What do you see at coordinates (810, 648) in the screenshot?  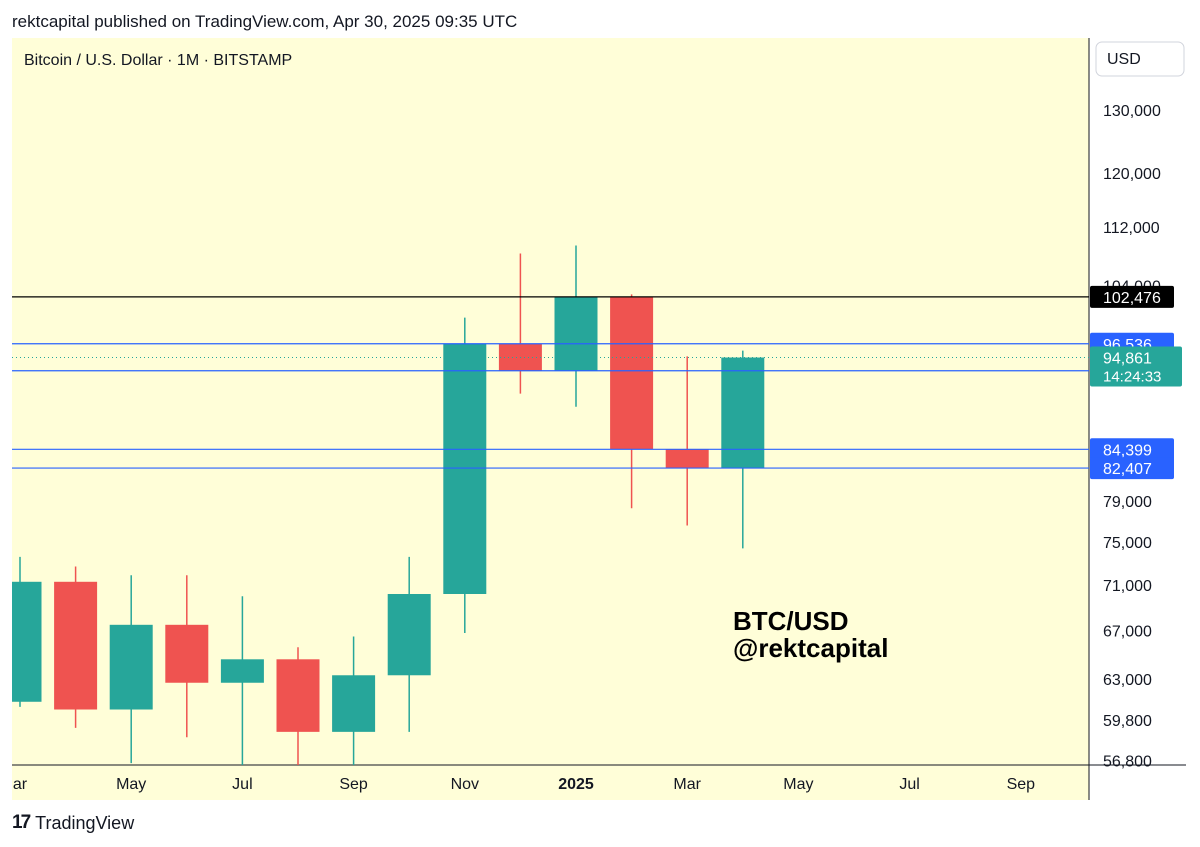 I see `watermark-line-2: @rektcapital` at bounding box center [810, 648].